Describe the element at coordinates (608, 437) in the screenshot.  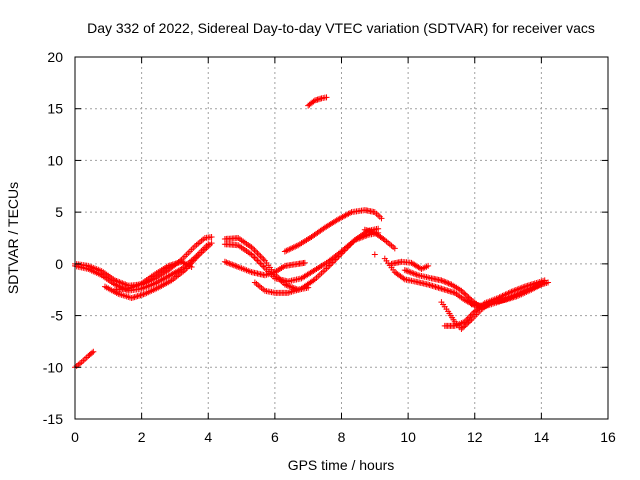
I see `x-tick-label: 16` at that location.